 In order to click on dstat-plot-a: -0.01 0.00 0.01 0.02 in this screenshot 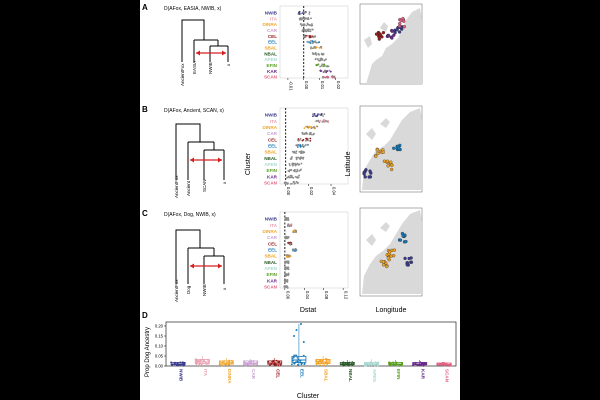, I will do `click(314, 48)`.